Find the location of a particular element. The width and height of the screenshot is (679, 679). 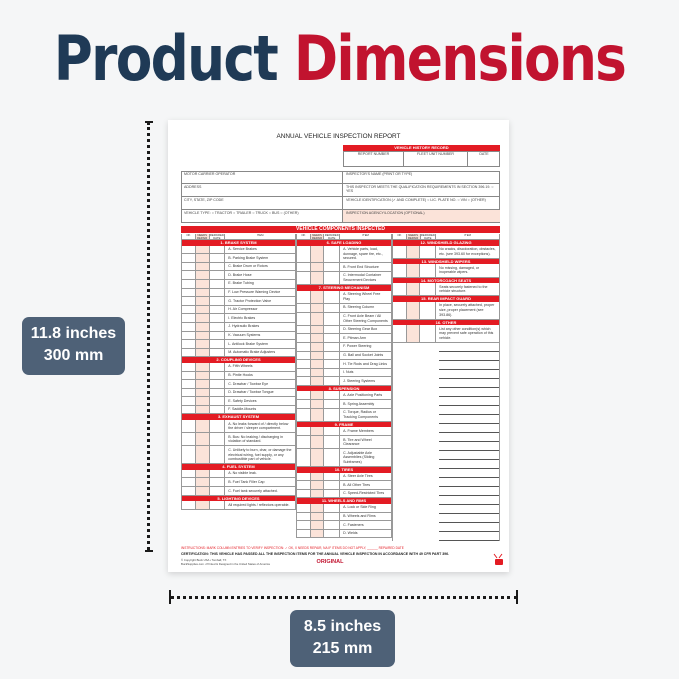

left-field: ADDRESS is located at coordinates (262, 190).